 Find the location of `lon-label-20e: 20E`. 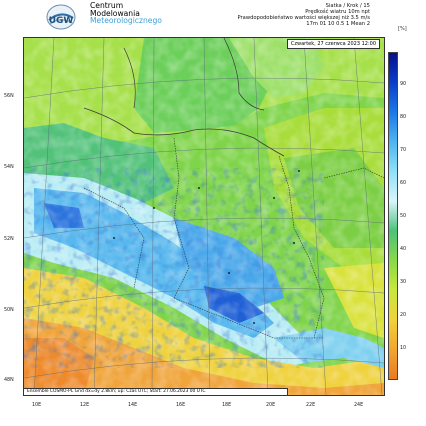

lon-label-20e: 20E is located at coordinates (271, 405).